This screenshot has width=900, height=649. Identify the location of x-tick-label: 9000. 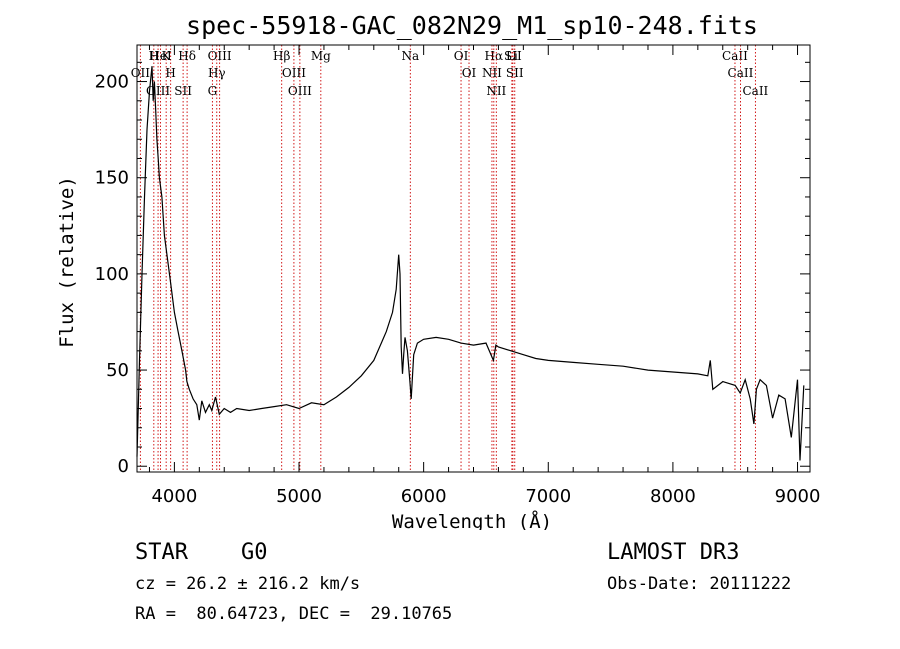
(798, 496).